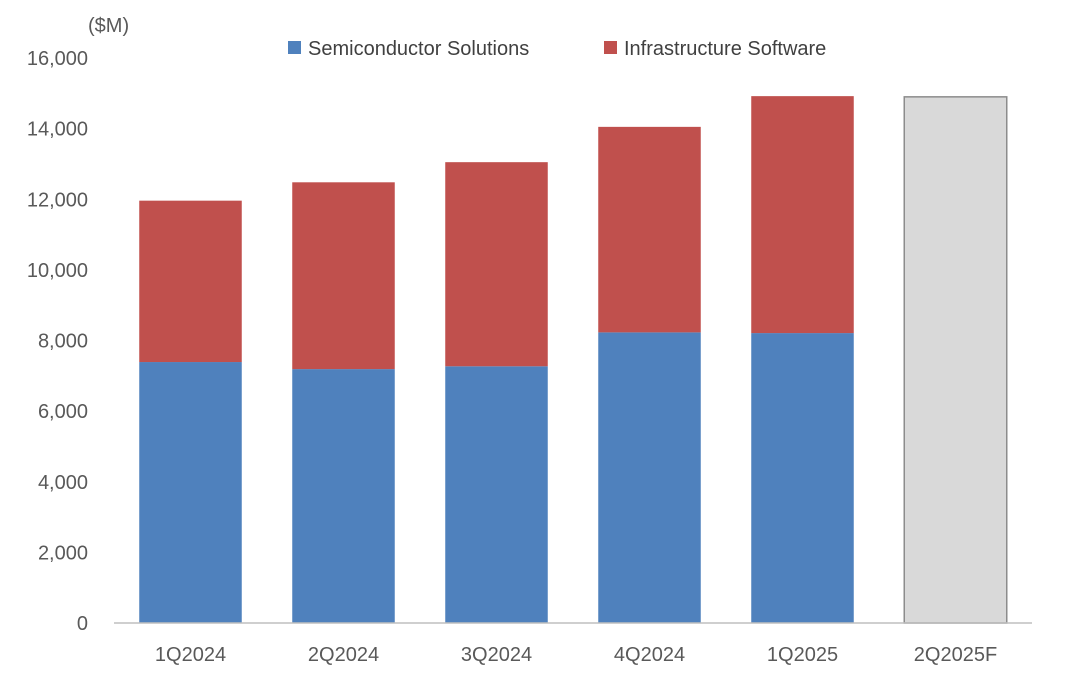 The image size is (1080, 681). I want to click on x-tick-label: 1Q2025, so click(802, 655).